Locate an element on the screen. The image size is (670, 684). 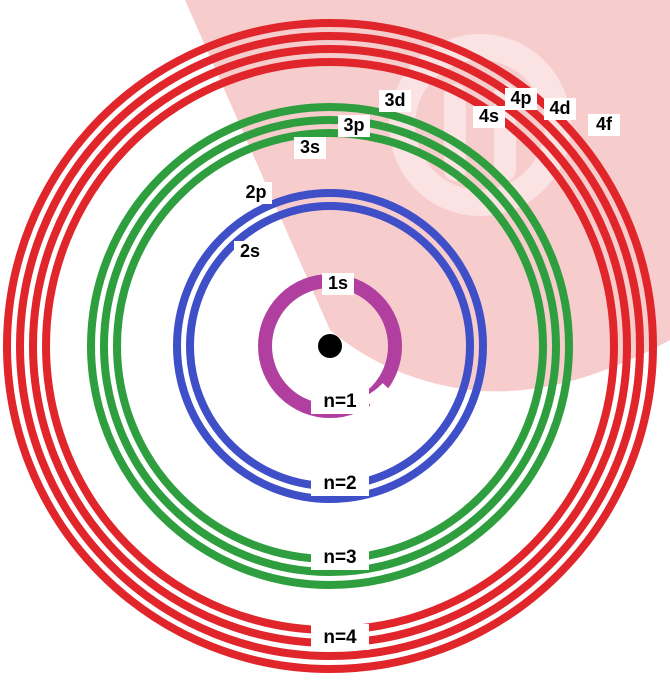
subshell-label-text: 2s is located at coordinates (250, 251).